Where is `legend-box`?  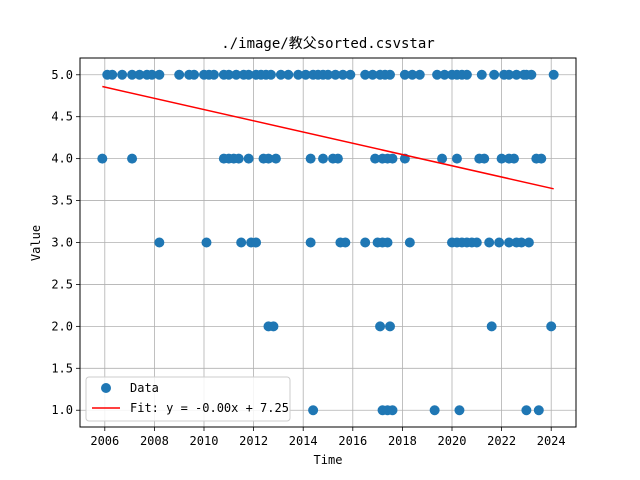
legend-box is located at coordinates (188, 399).